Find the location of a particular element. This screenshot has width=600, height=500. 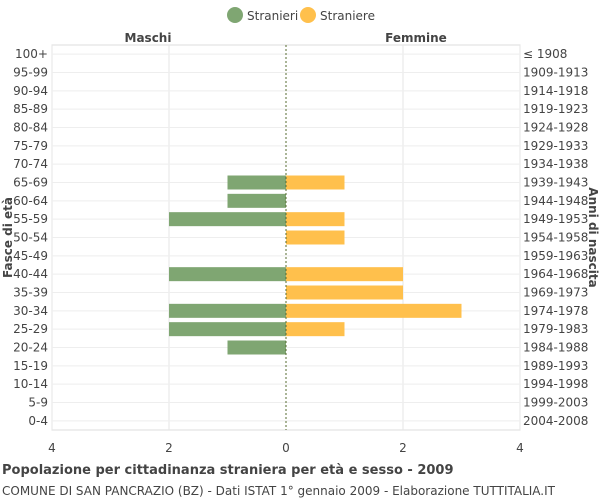

birth-year-label: 1944-1948 is located at coordinates (555, 201).